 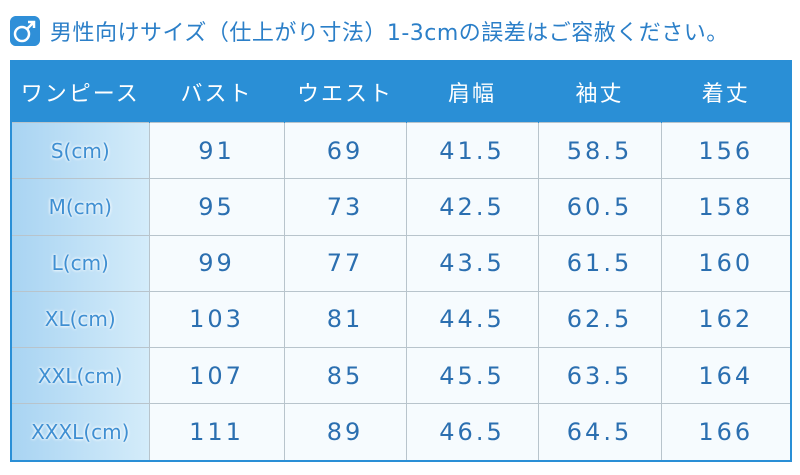 What do you see at coordinates (472, 263) in the screenshot?
I see `cell: 43.5` at bounding box center [472, 263].